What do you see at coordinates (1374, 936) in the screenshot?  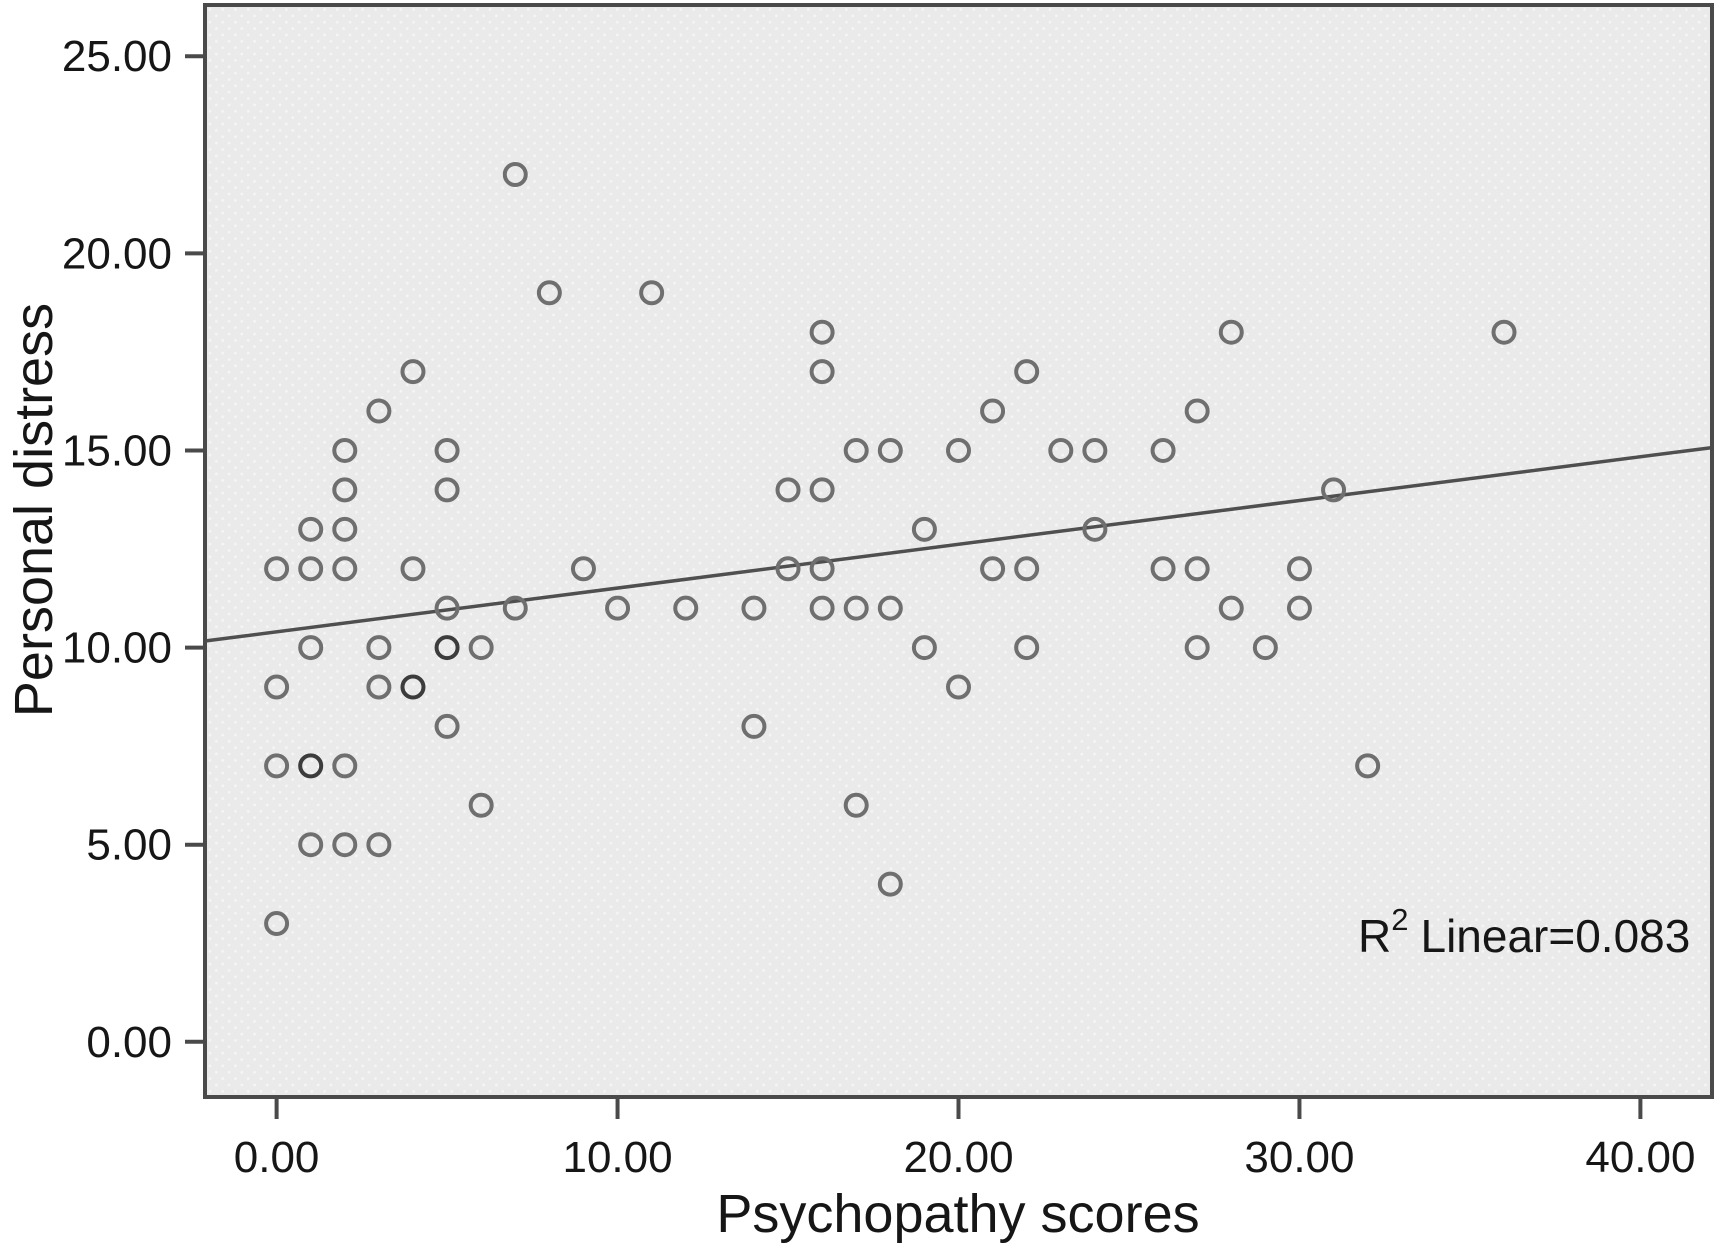 I see `r-label: R` at bounding box center [1374, 936].